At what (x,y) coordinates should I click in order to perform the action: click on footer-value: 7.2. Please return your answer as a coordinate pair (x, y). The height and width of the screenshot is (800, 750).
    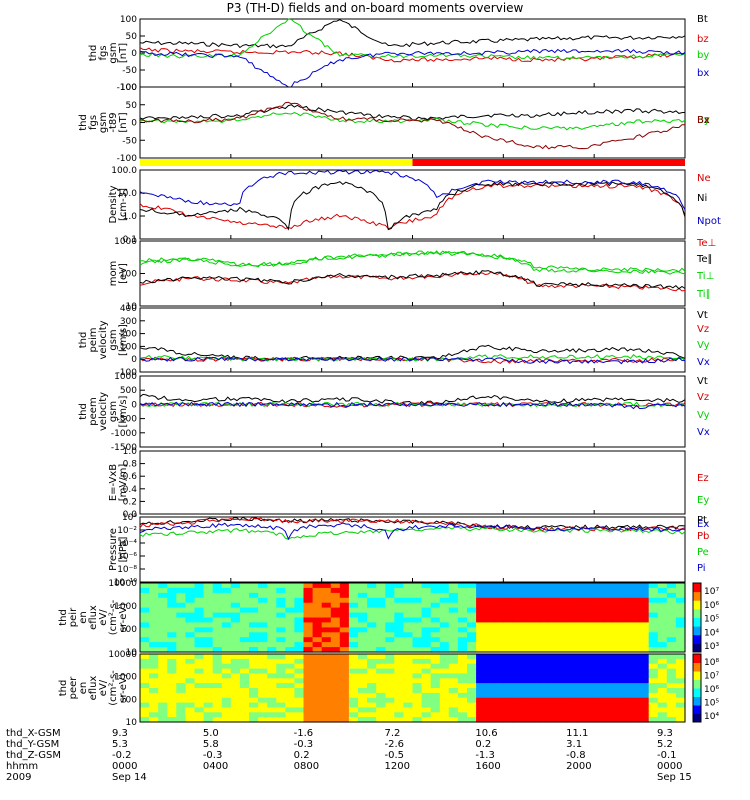
    Looking at the image, I should click on (393, 733).